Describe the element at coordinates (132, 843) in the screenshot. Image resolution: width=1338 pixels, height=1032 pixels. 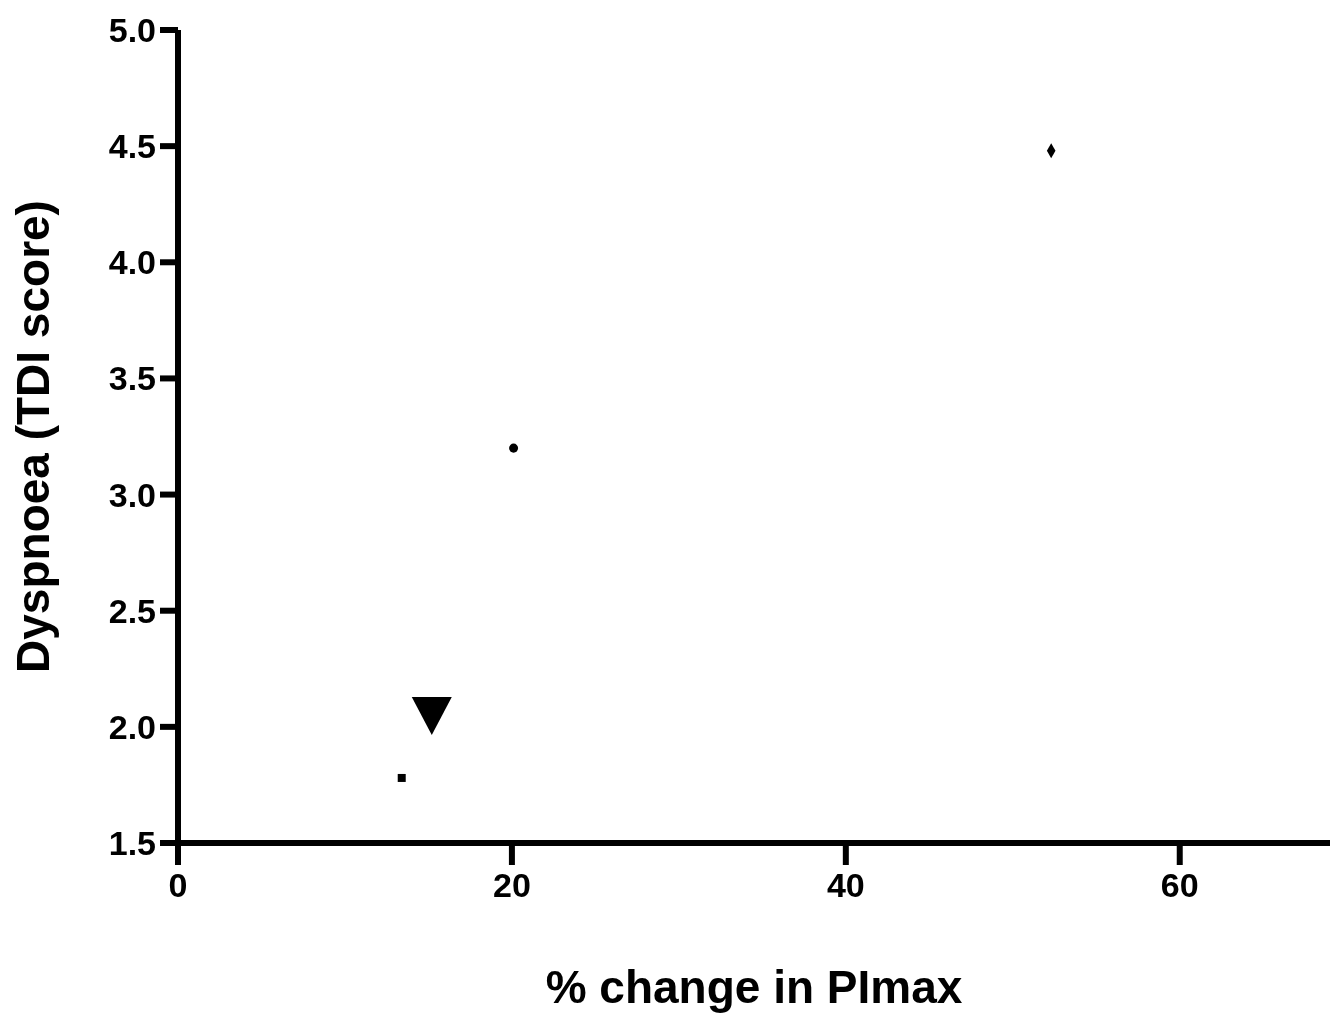
I see `y-tick-label: 1.5` at that location.